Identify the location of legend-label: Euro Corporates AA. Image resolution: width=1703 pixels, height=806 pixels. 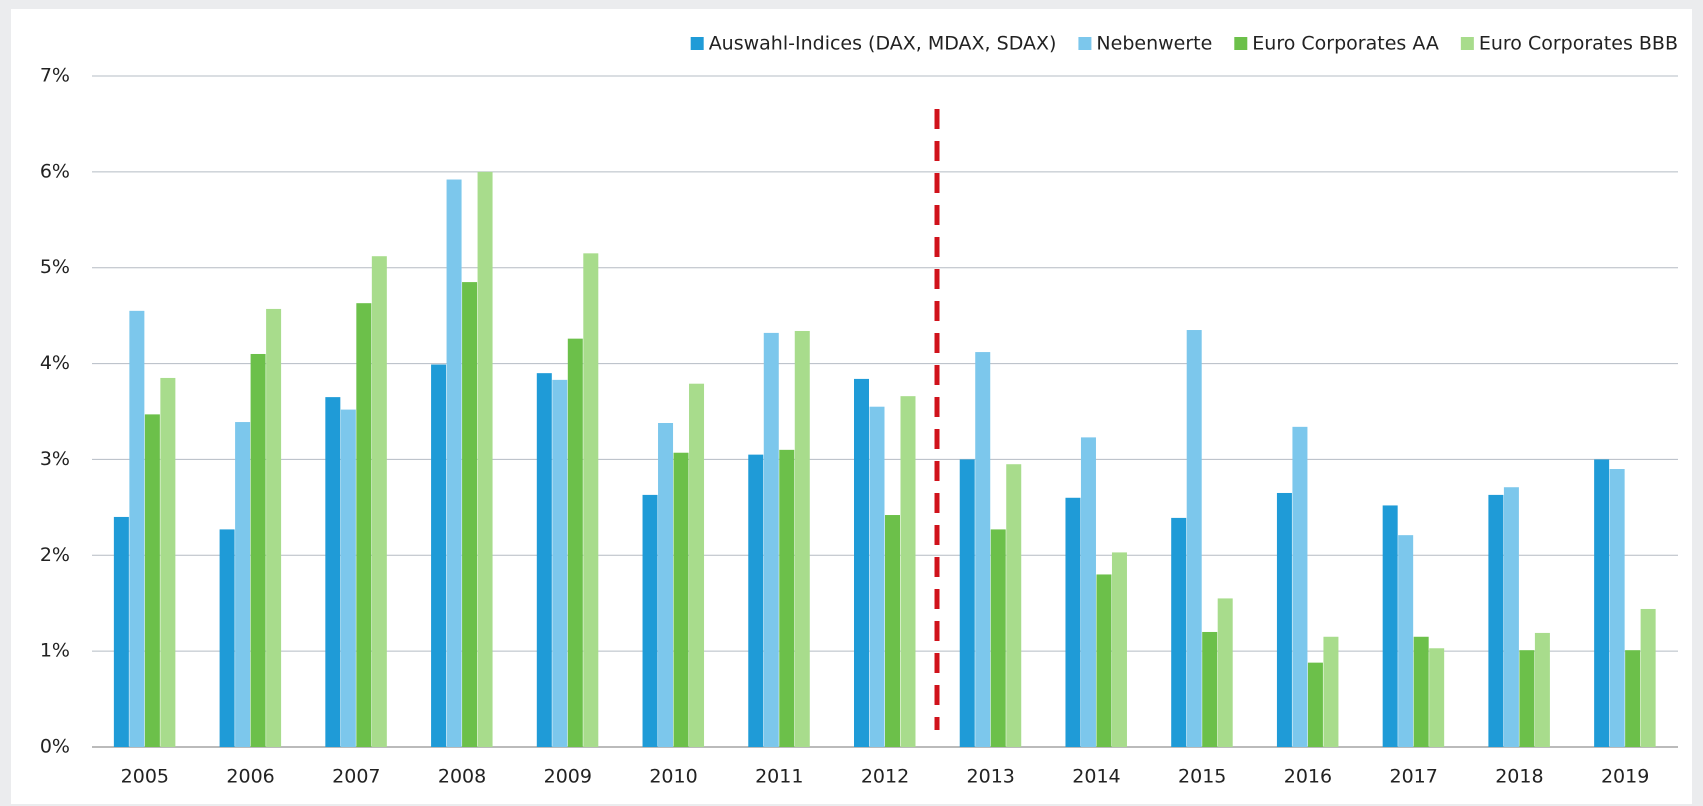
(1345, 44).